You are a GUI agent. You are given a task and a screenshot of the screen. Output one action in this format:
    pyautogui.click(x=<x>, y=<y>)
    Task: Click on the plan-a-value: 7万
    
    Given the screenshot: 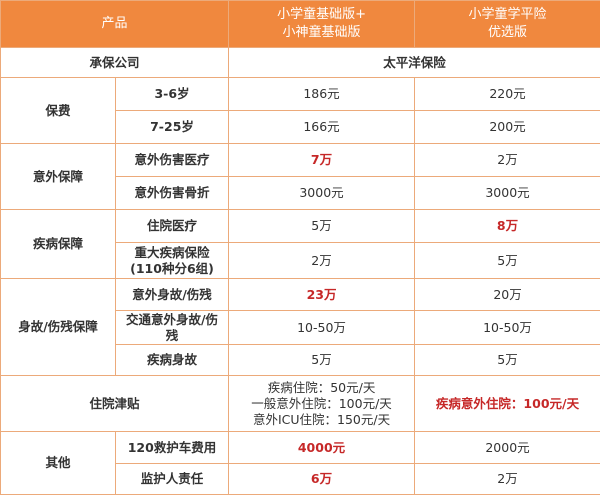 What is the action you would take?
    pyautogui.click(x=322, y=160)
    